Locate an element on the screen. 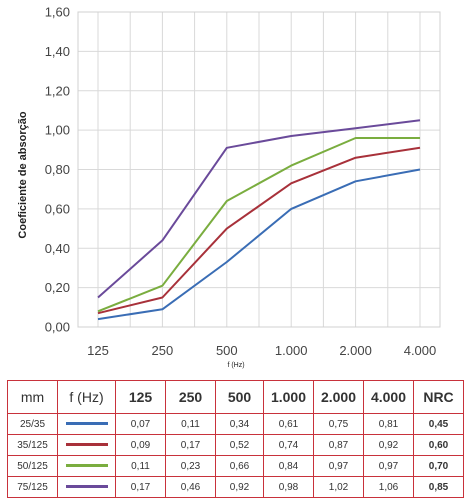 Image resolution: width=470 pixels, height=498 pixels. row-value: 0,23 is located at coordinates (190, 466).